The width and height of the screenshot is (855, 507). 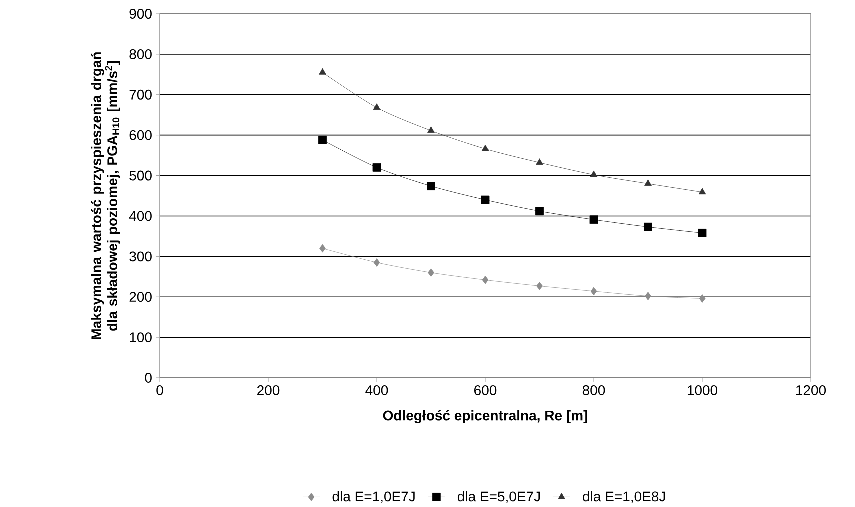 I want to click on y-tick-label: 200, so click(x=141, y=297).